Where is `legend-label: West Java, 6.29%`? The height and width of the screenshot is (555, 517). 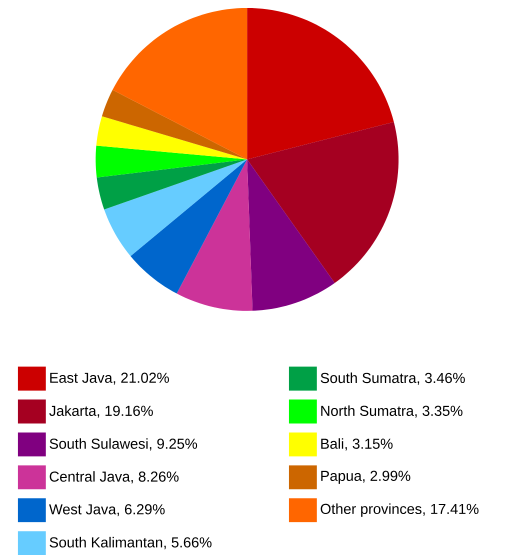
legend-label: West Java, 6.29% is located at coordinates (107, 510).